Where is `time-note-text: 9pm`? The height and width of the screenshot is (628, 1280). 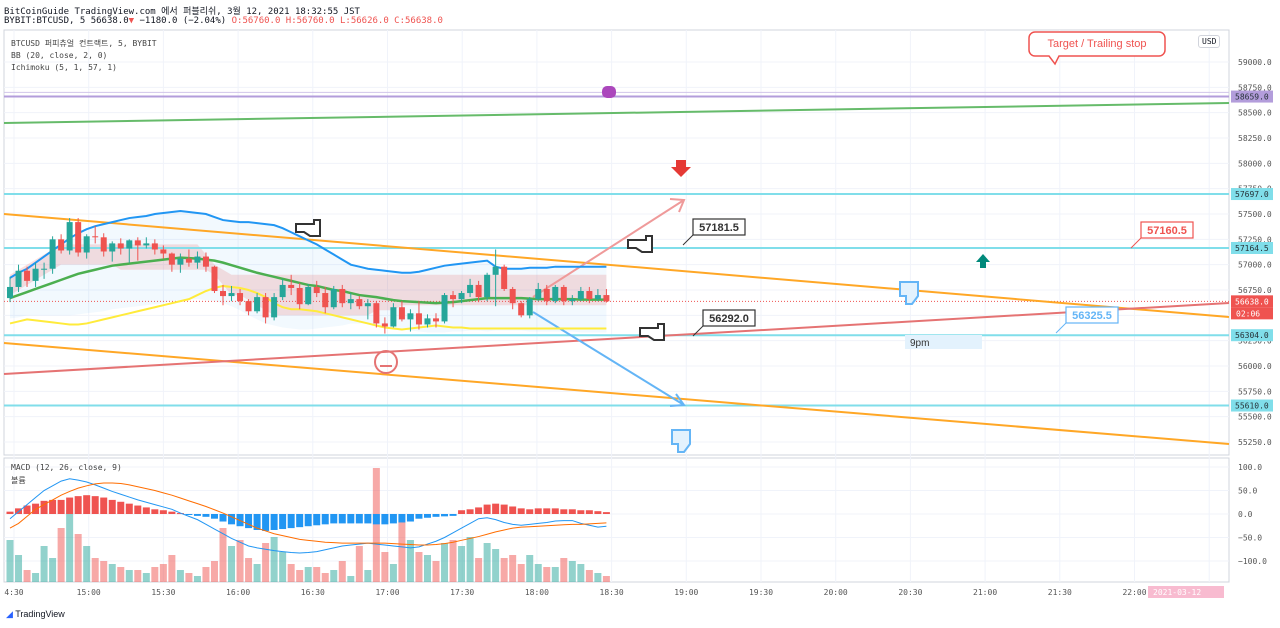
time-note-text: 9pm is located at coordinates (919, 343).